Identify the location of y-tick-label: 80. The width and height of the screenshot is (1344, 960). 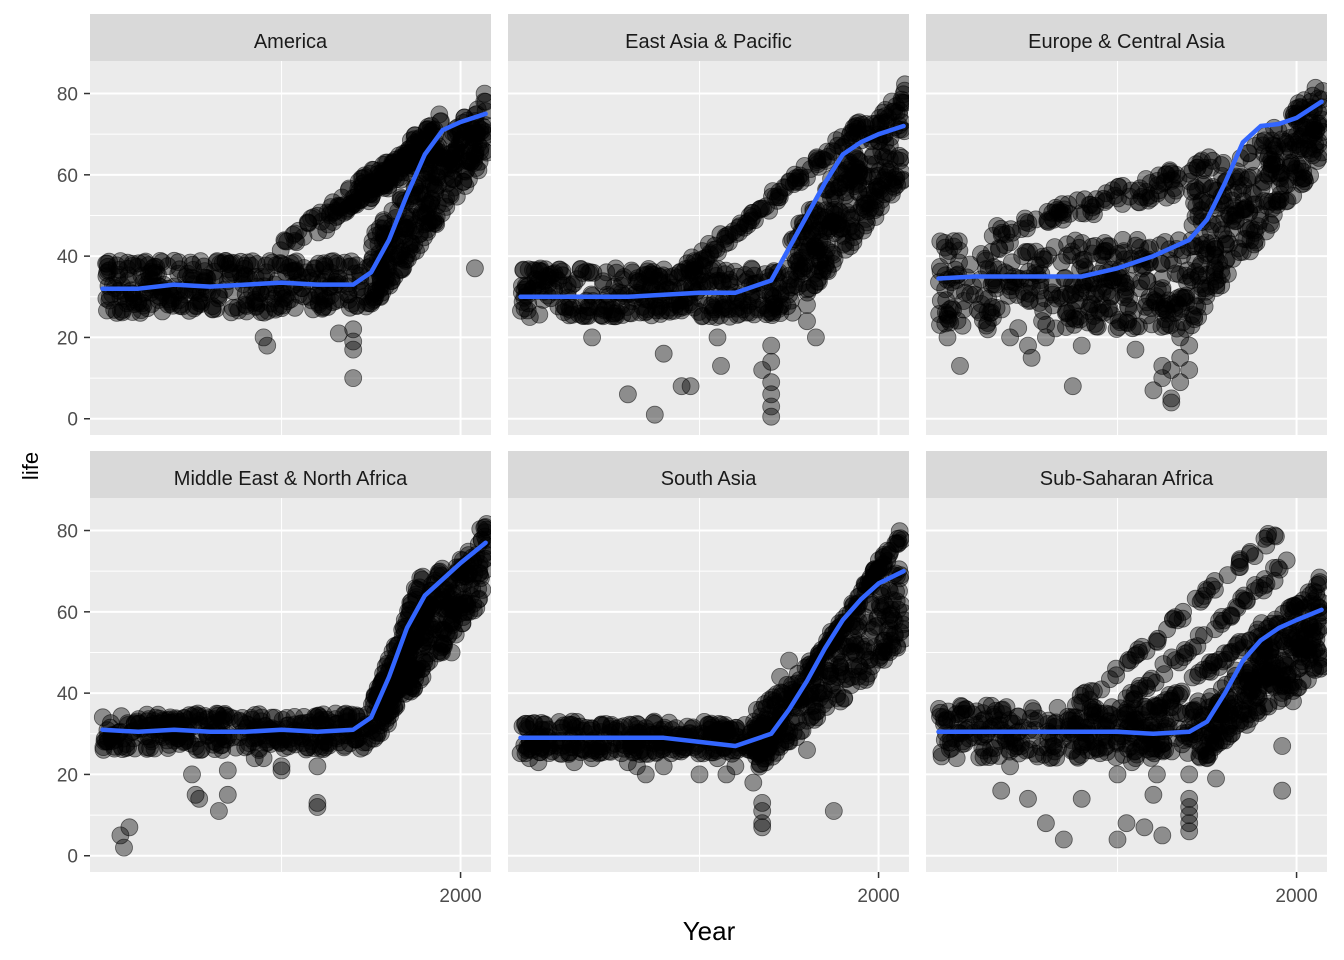
(67, 95).